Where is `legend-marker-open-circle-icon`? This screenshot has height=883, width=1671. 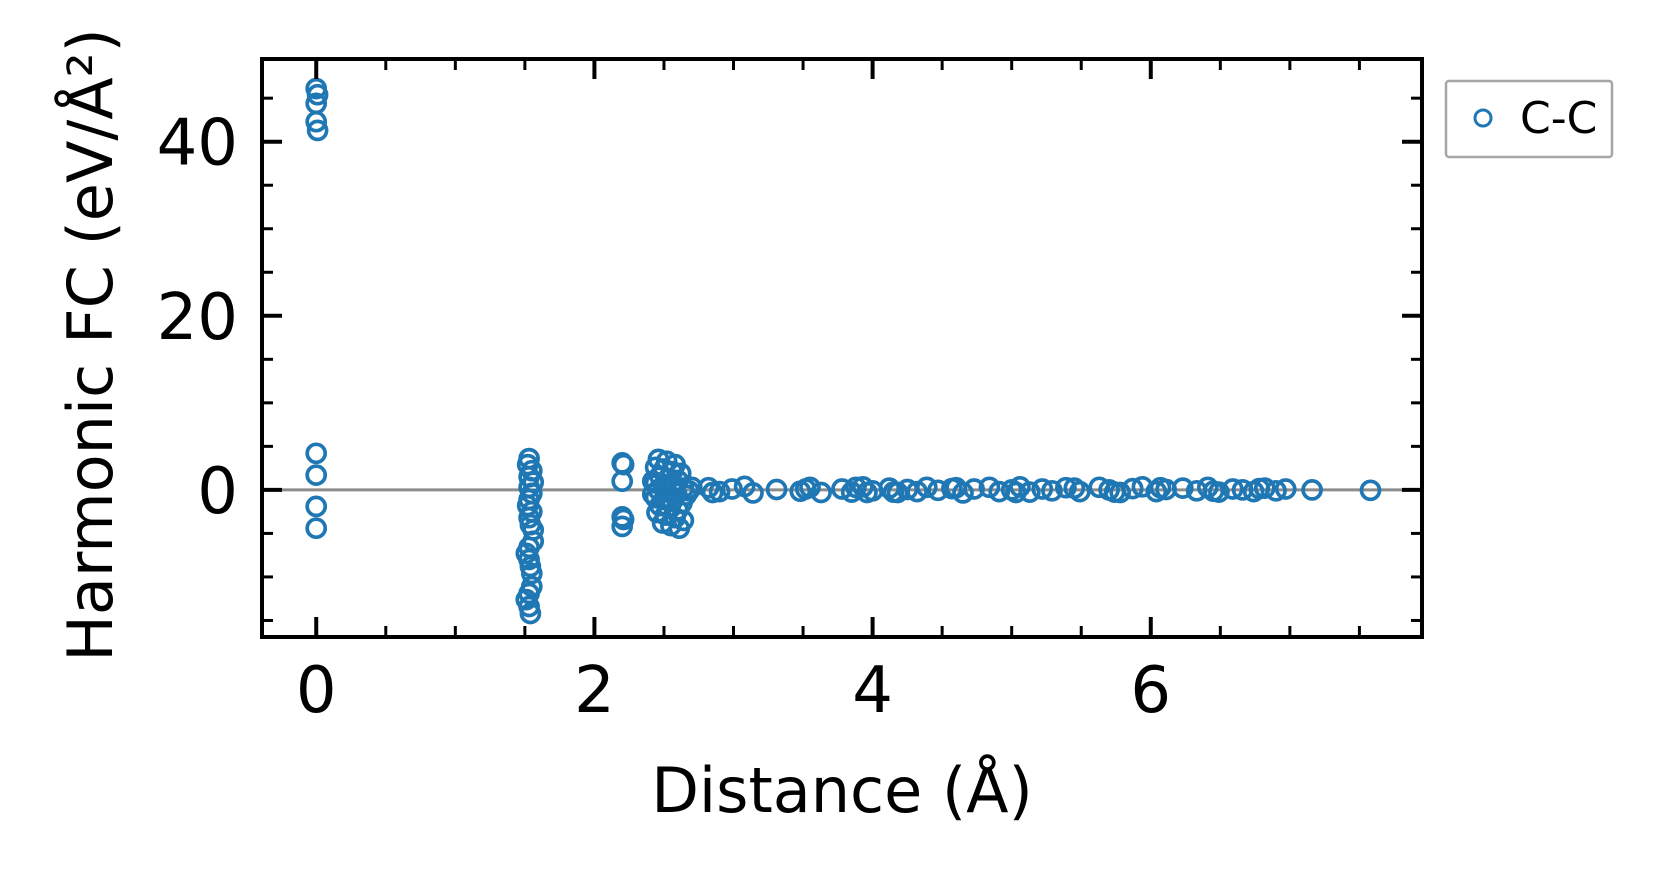
legend-marker-open-circle-icon is located at coordinates (1483, 118).